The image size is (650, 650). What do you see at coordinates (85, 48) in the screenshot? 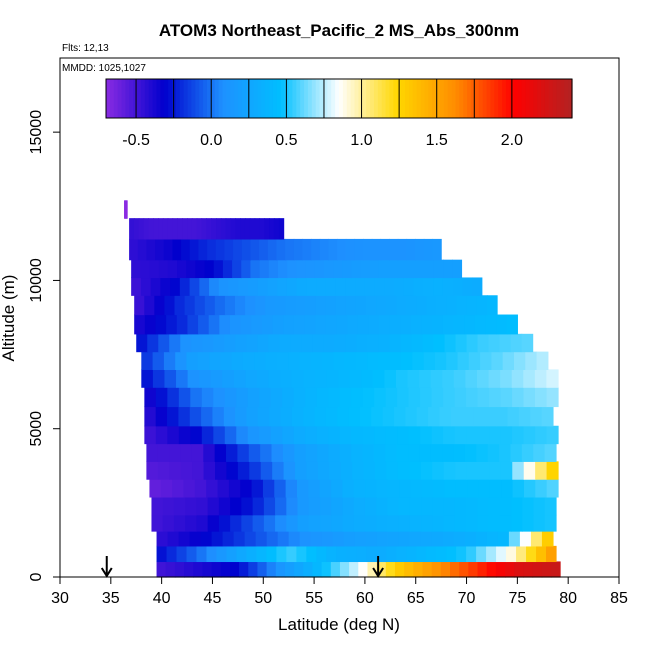
I see `flights-note: Flts: 12,13` at bounding box center [85, 48].